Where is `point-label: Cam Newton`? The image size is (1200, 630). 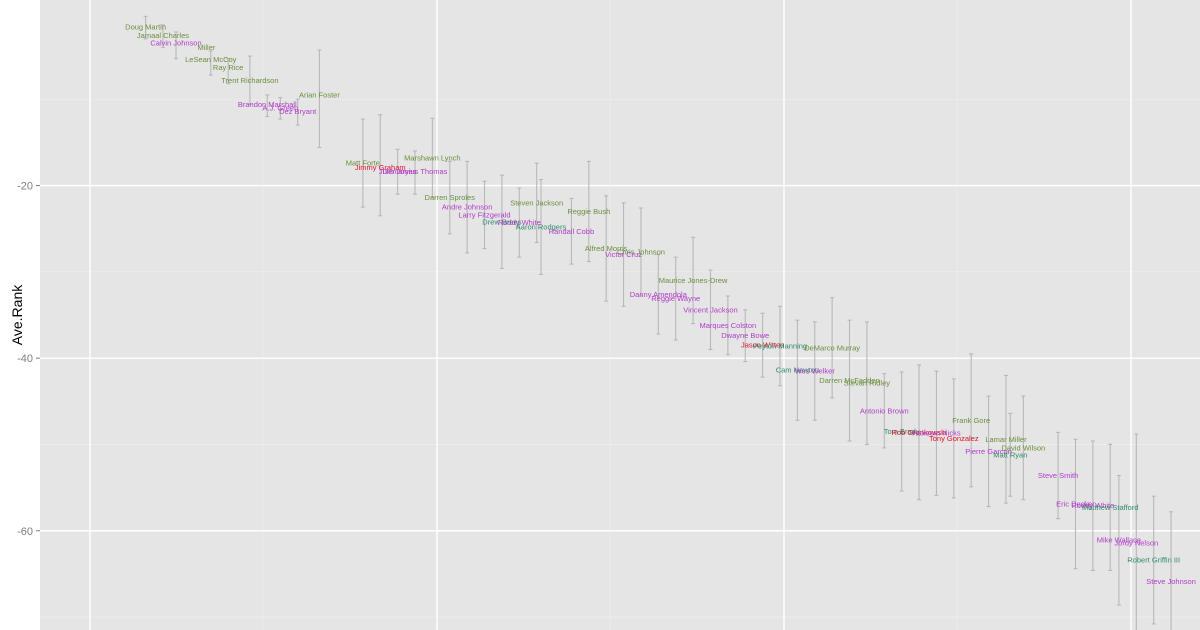
point-label: Cam Newton is located at coordinates (797, 370).